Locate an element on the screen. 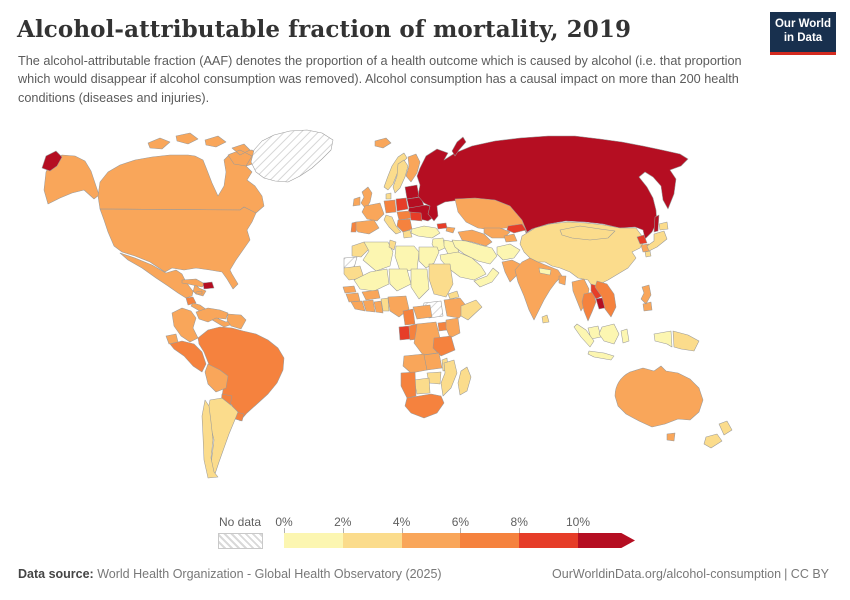 This screenshot has height=600, width=850. country-mali is located at coordinates (371, 280).